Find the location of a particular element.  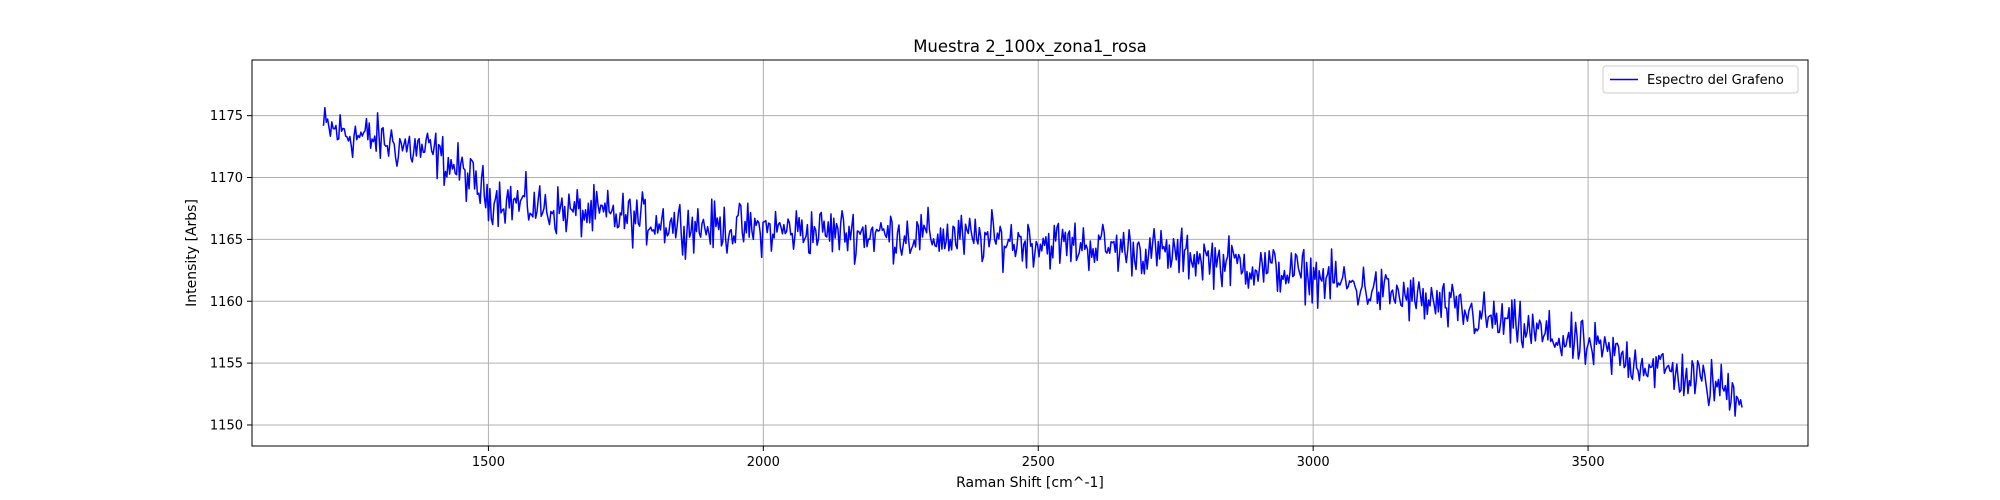

legend: Espectro del Grafeno is located at coordinates (1700, 79).